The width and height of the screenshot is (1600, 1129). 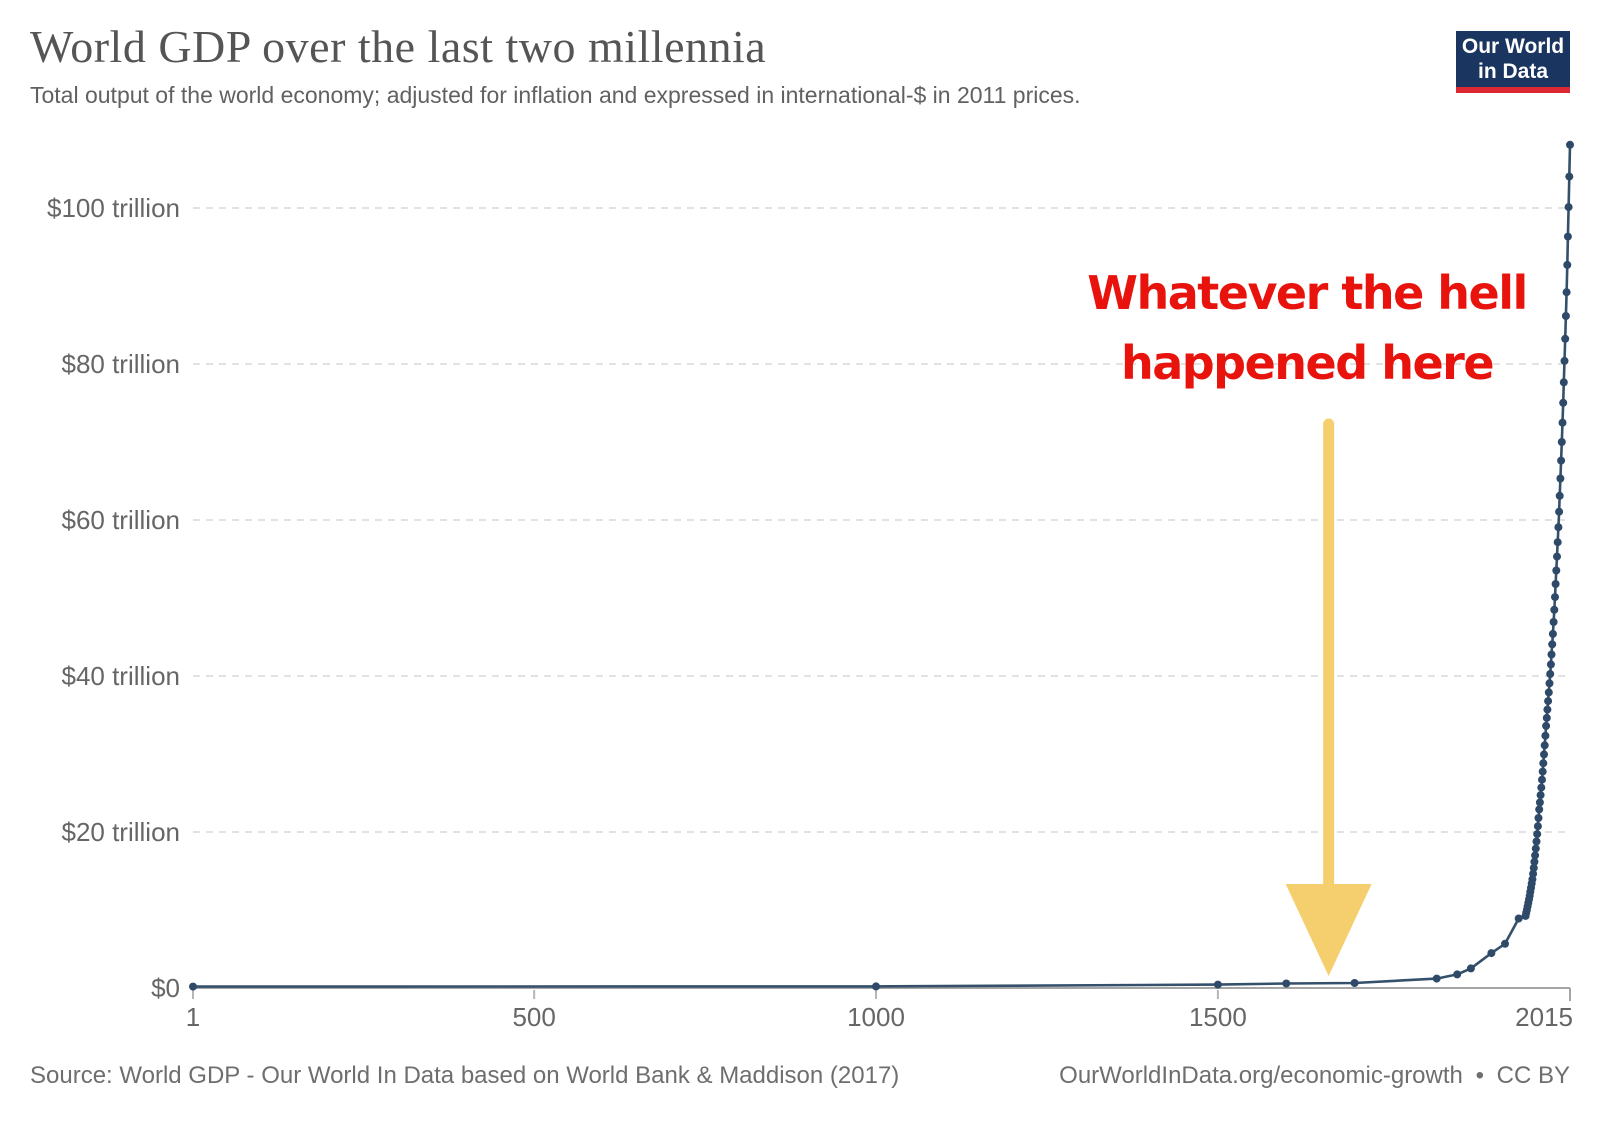 I want to click on x-axis-tick-label: 2015, so click(x=1544, y=1017).